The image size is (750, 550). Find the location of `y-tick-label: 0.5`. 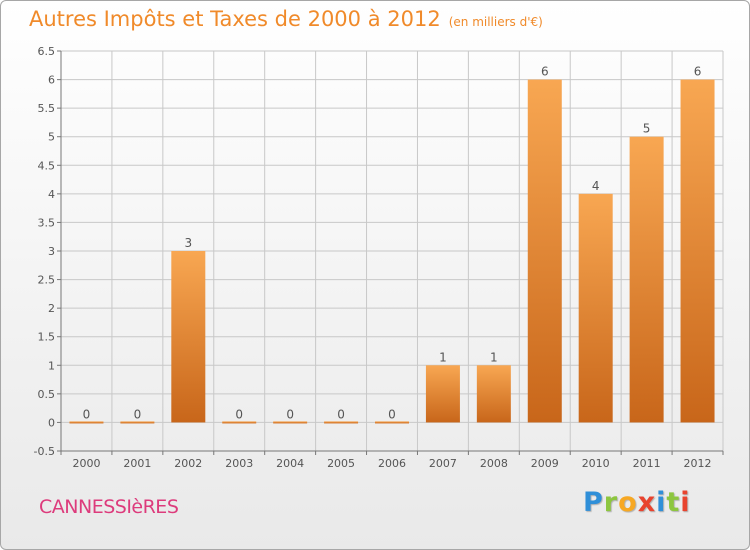

y-tick-label: 0.5 is located at coordinates (47, 394).